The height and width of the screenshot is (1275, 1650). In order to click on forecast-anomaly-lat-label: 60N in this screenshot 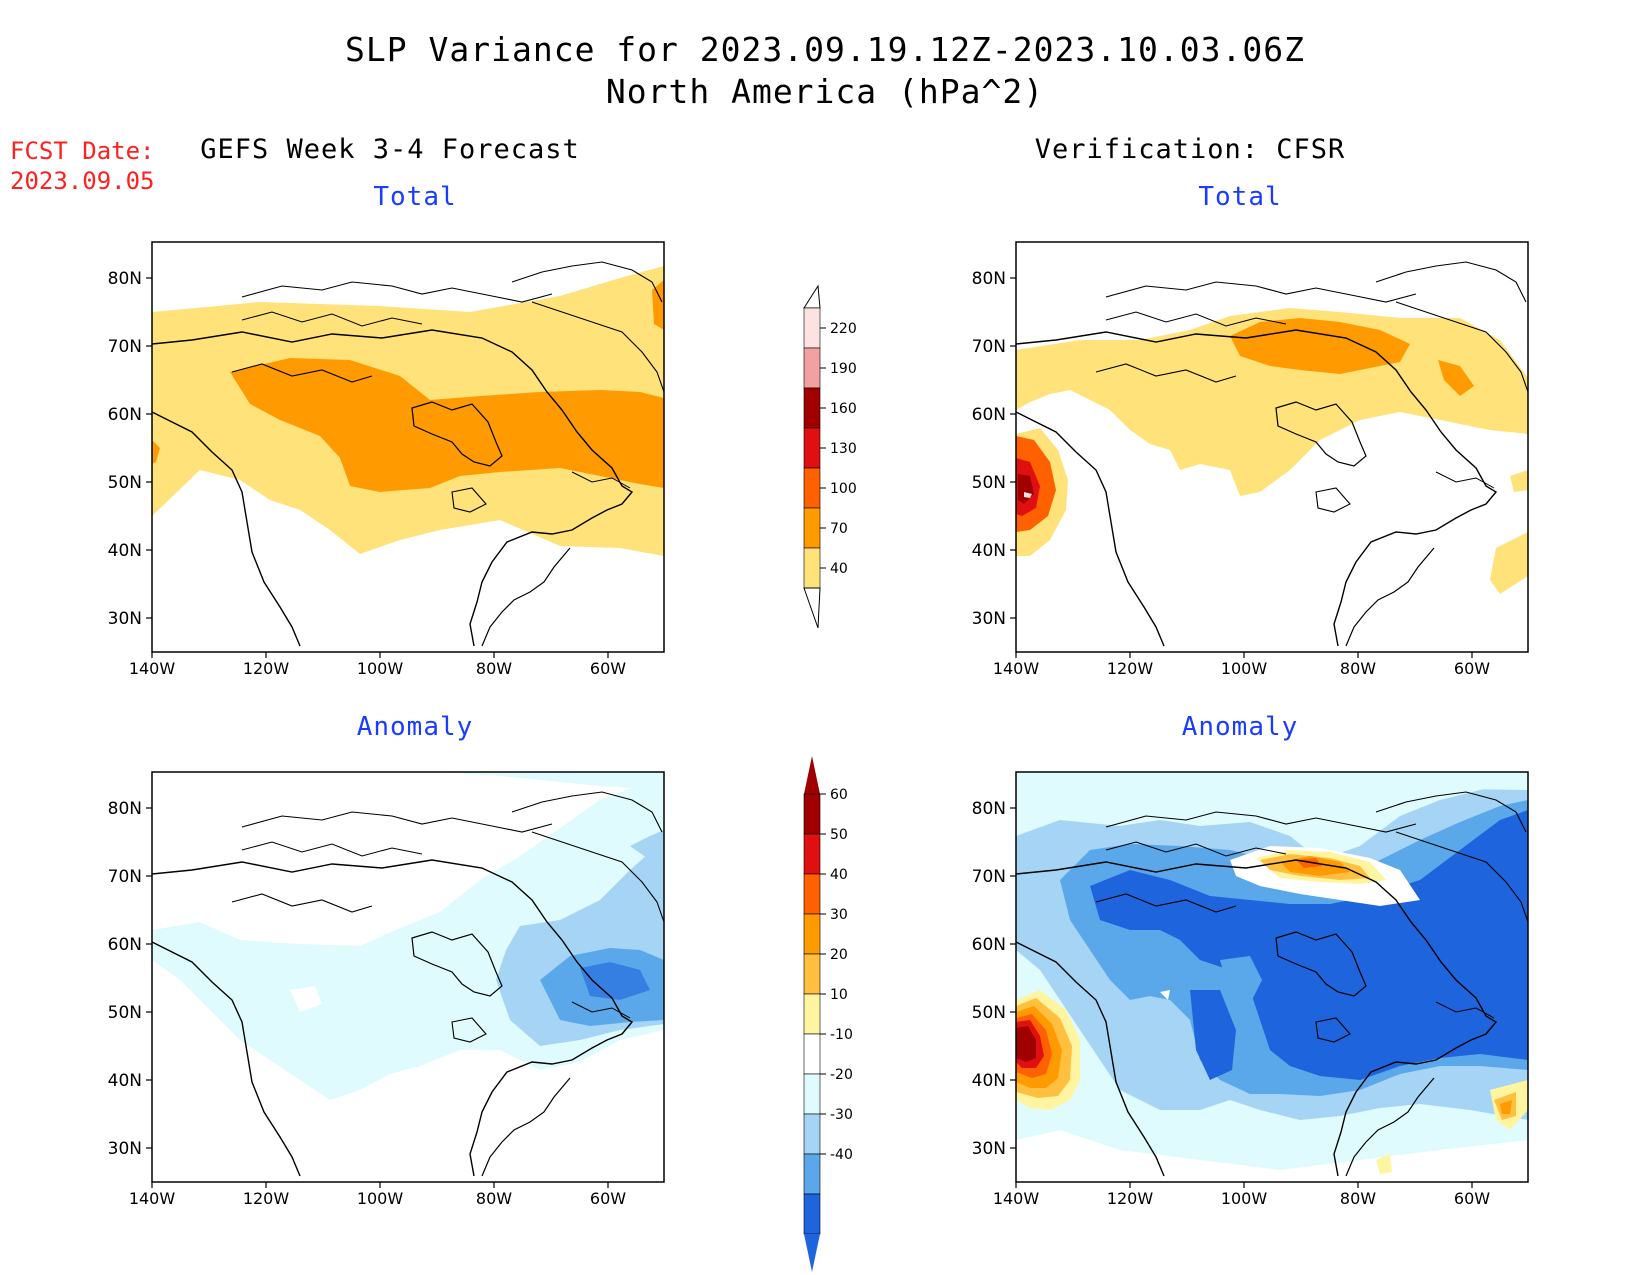, I will do `click(125, 945)`.